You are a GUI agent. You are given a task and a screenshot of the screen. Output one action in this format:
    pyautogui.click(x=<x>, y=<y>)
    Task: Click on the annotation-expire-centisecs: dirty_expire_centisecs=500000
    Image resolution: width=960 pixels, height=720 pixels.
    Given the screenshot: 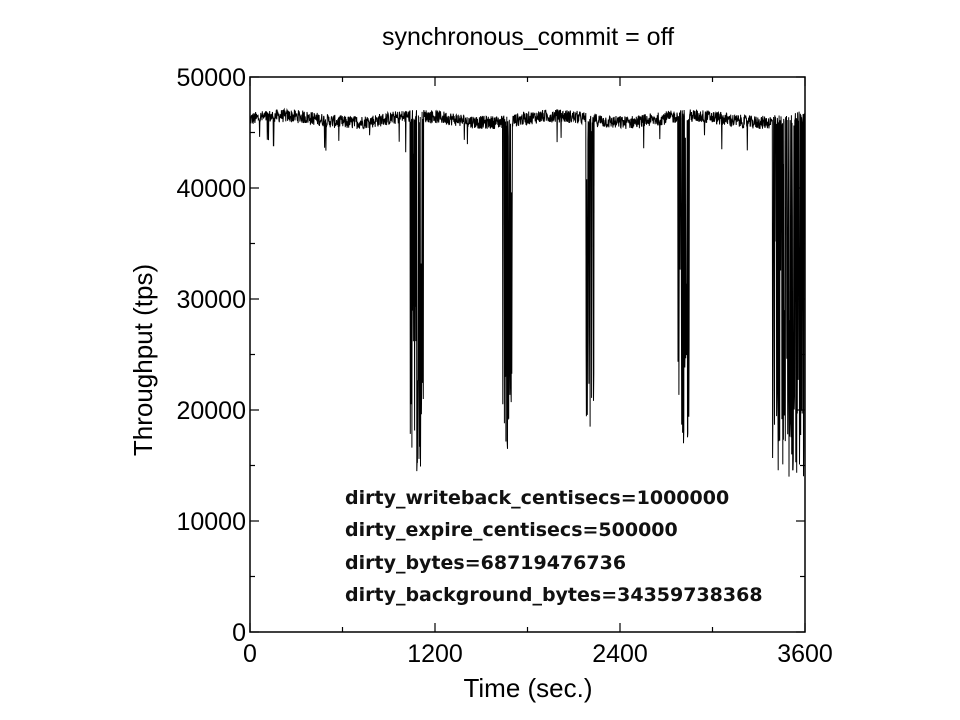 What is the action you would take?
    pyautogui.click(x=511, y=530)
    